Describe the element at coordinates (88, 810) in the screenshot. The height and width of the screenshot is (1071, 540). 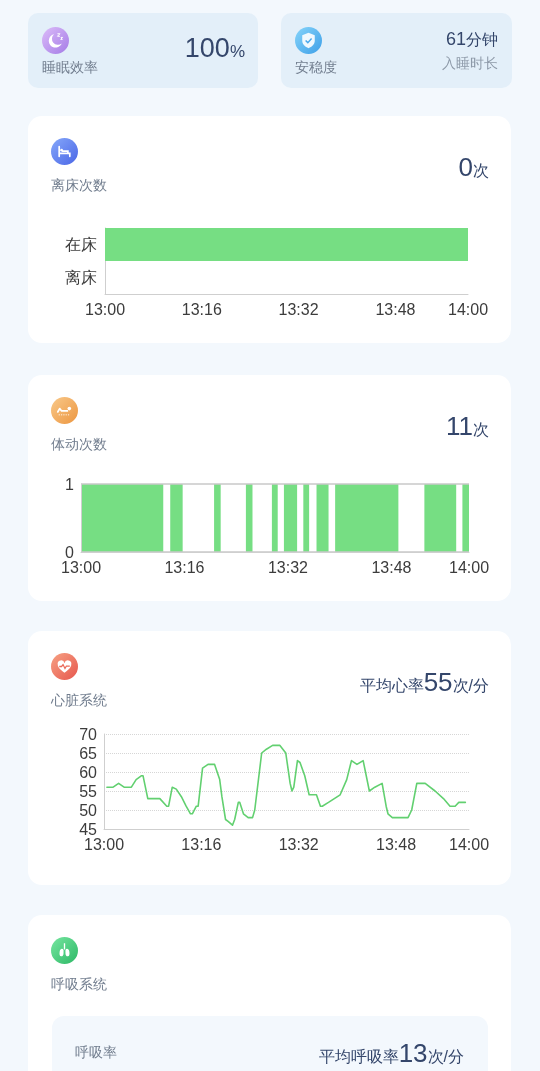
I see `y-tick-label: 50` at that location.